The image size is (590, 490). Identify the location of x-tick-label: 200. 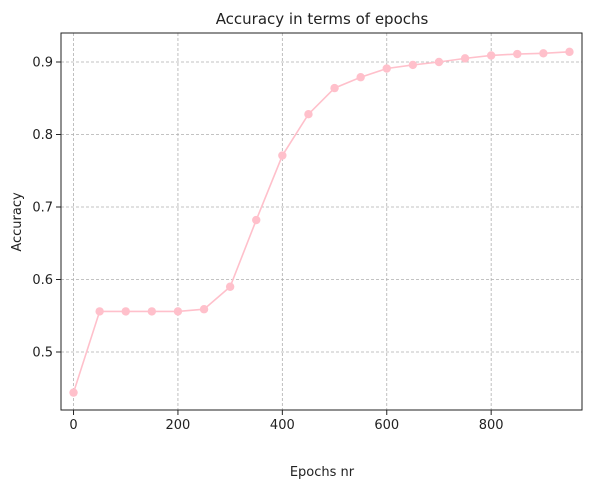
(178, 425).